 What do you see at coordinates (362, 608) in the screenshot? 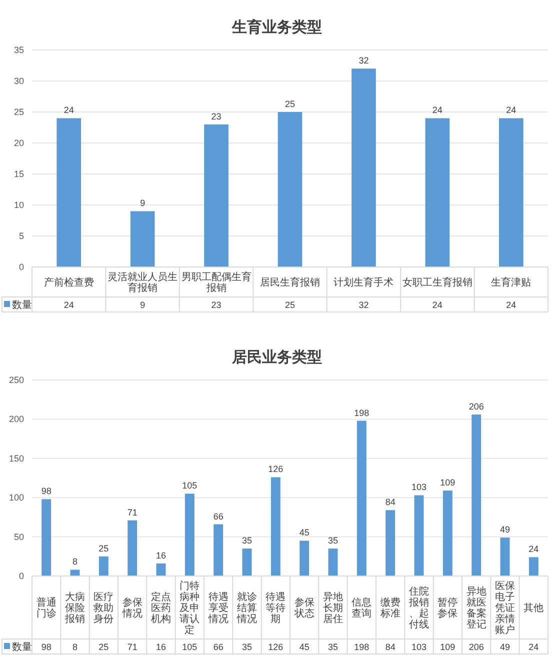
I see `x-tick-label: 信息查询` at bounding box center [362, 608].